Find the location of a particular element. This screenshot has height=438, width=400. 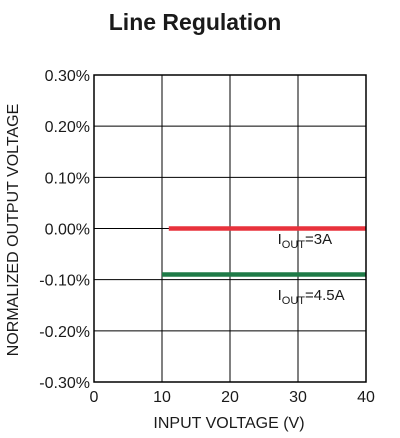

x-axis-label: INPUT VOLTAGE (V) is located at coordinates (228, 423).